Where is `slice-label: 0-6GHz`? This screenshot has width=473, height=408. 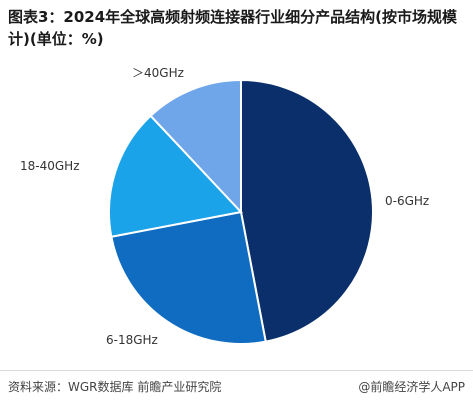 slice-label: 0-6GHz is located at coordinates (407, 201).